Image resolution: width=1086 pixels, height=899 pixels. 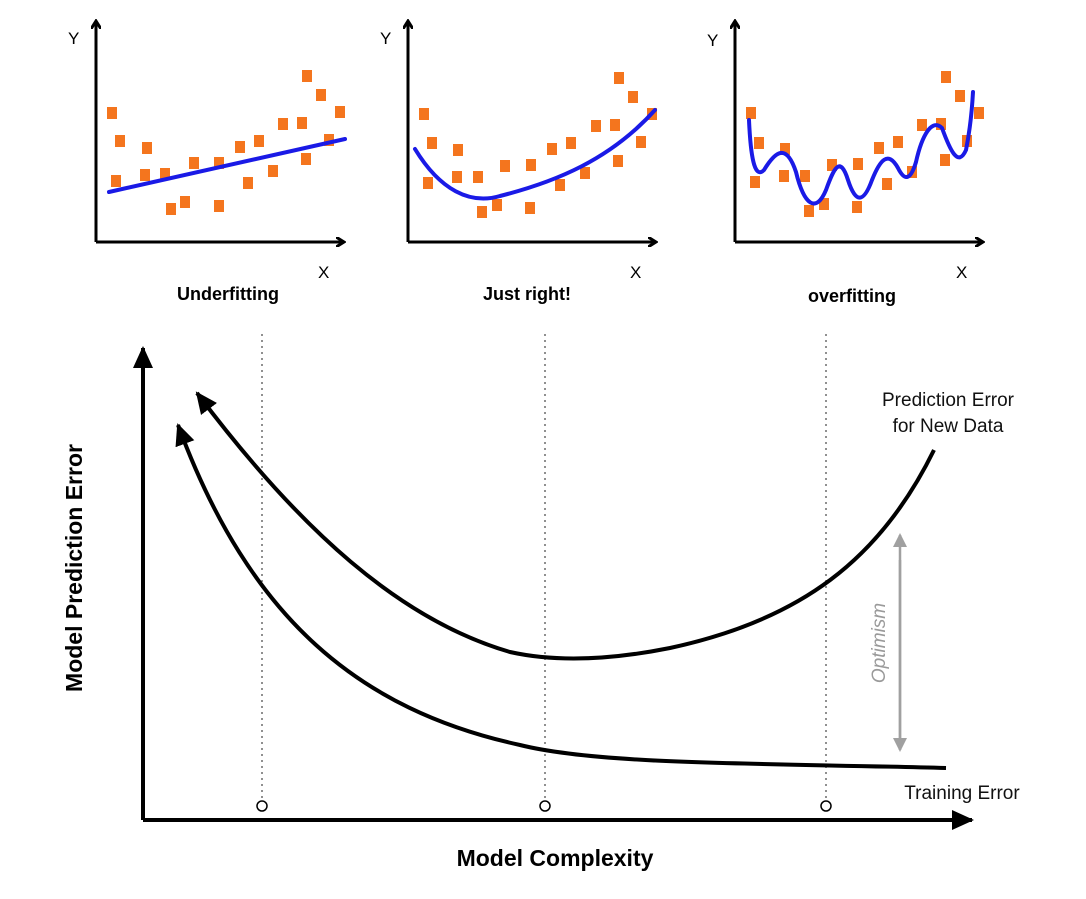 I want to click on main-y-label: Model Prediction Error, so click(x=74, y=568).